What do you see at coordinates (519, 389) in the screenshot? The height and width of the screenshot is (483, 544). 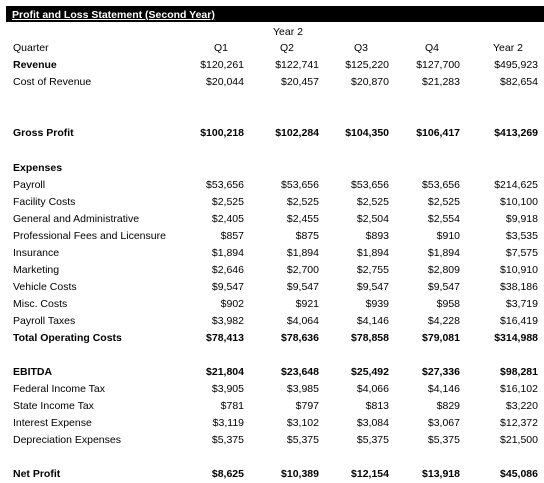 I see `row-value: $16,102` at bounding box center [519, 389].